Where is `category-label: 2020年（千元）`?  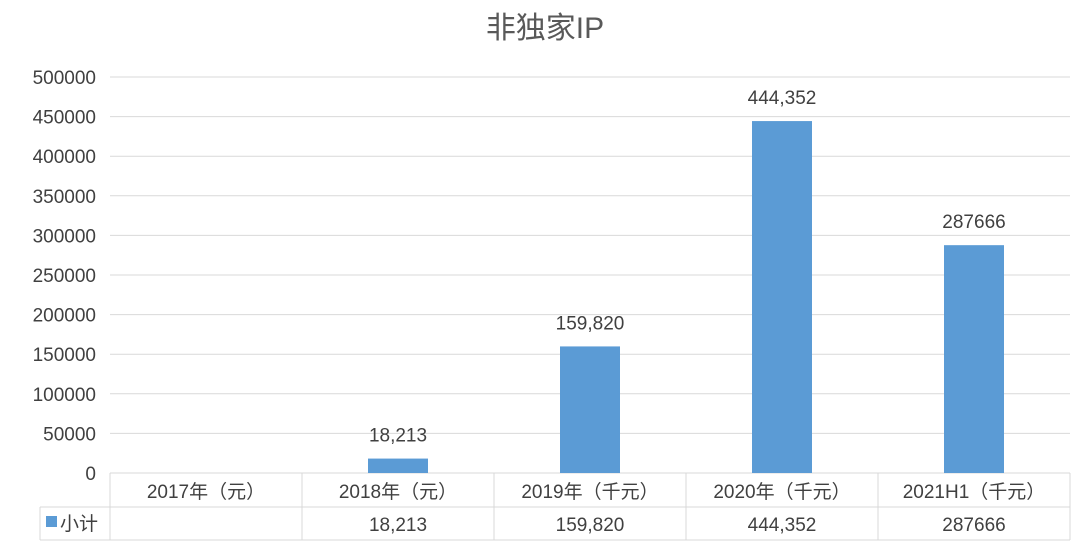
category-label: 2020年（千元） is located at coordinates (781, 492).